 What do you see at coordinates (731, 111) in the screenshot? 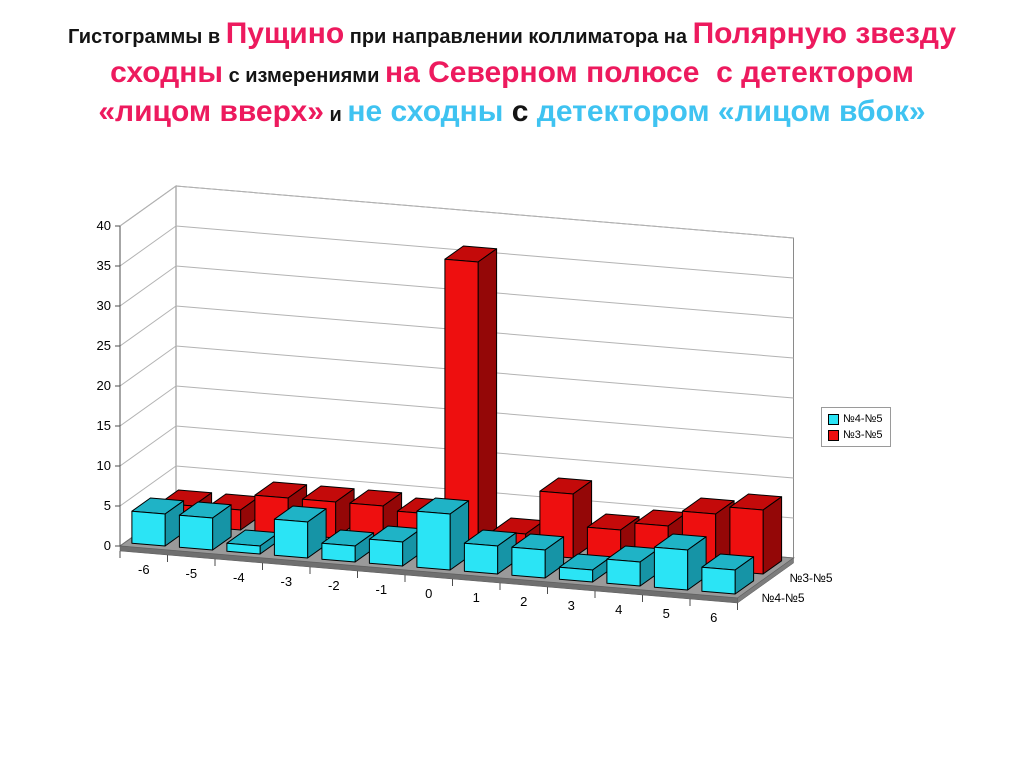
I see `title-segment: детектором «лицом вбок»` at bounding box center [731, 111].